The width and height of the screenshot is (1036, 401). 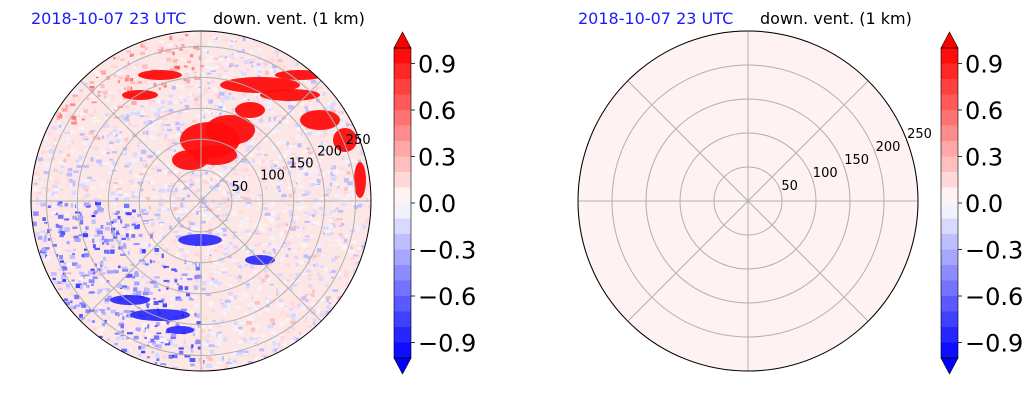 I want to click on field-strong-negative, so click(x=200, y=240).